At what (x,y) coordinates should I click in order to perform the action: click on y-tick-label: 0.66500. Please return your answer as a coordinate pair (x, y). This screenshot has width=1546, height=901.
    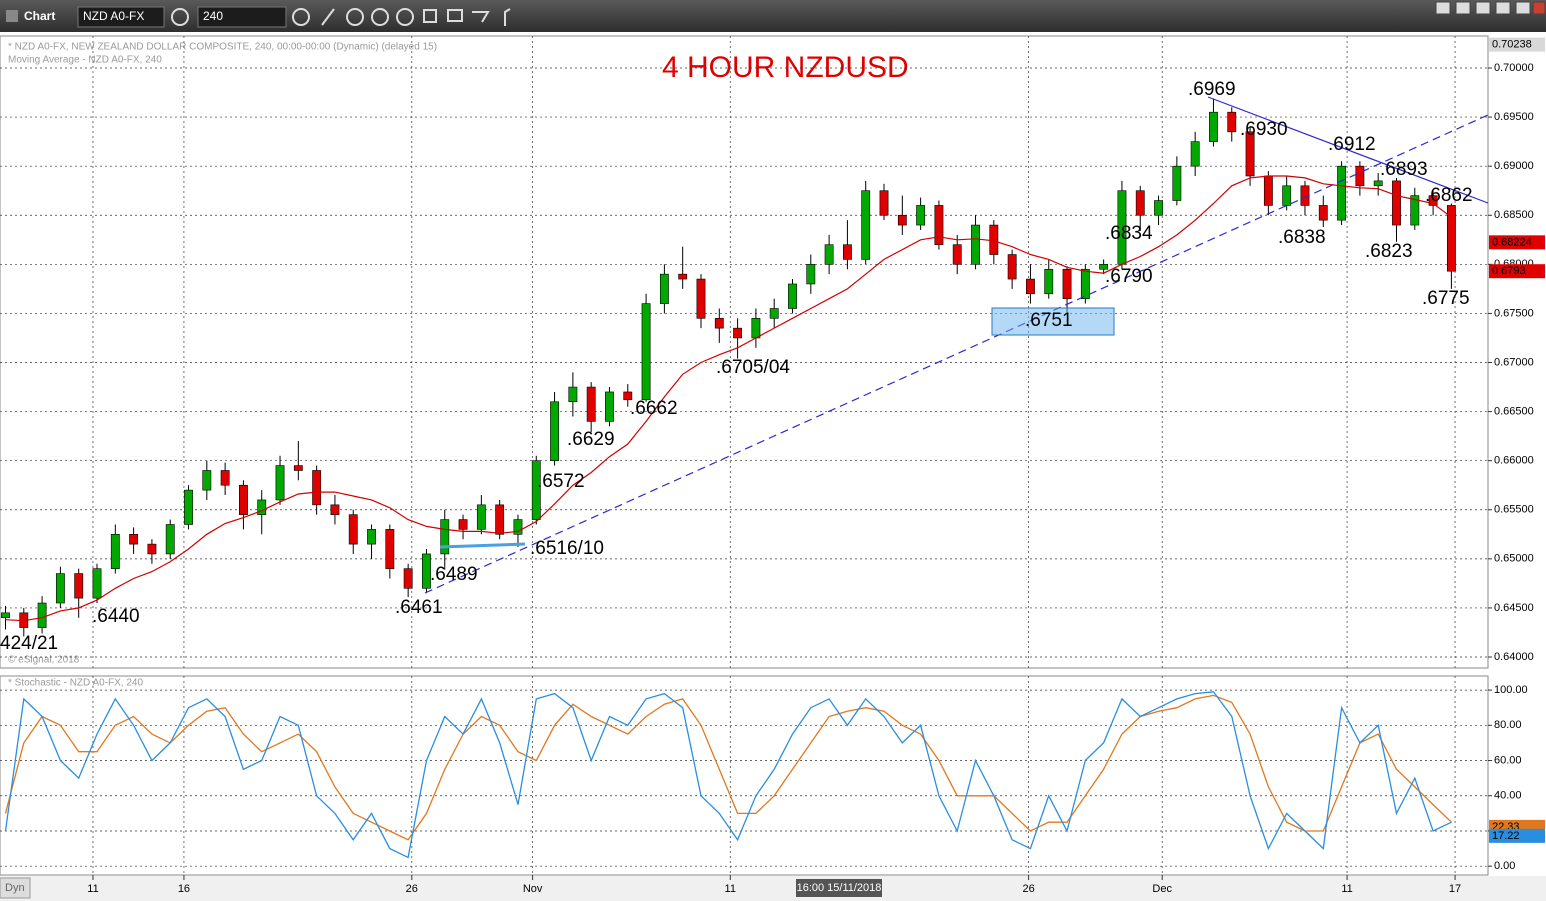
    Looking at the image, I should click on (1514, 411).